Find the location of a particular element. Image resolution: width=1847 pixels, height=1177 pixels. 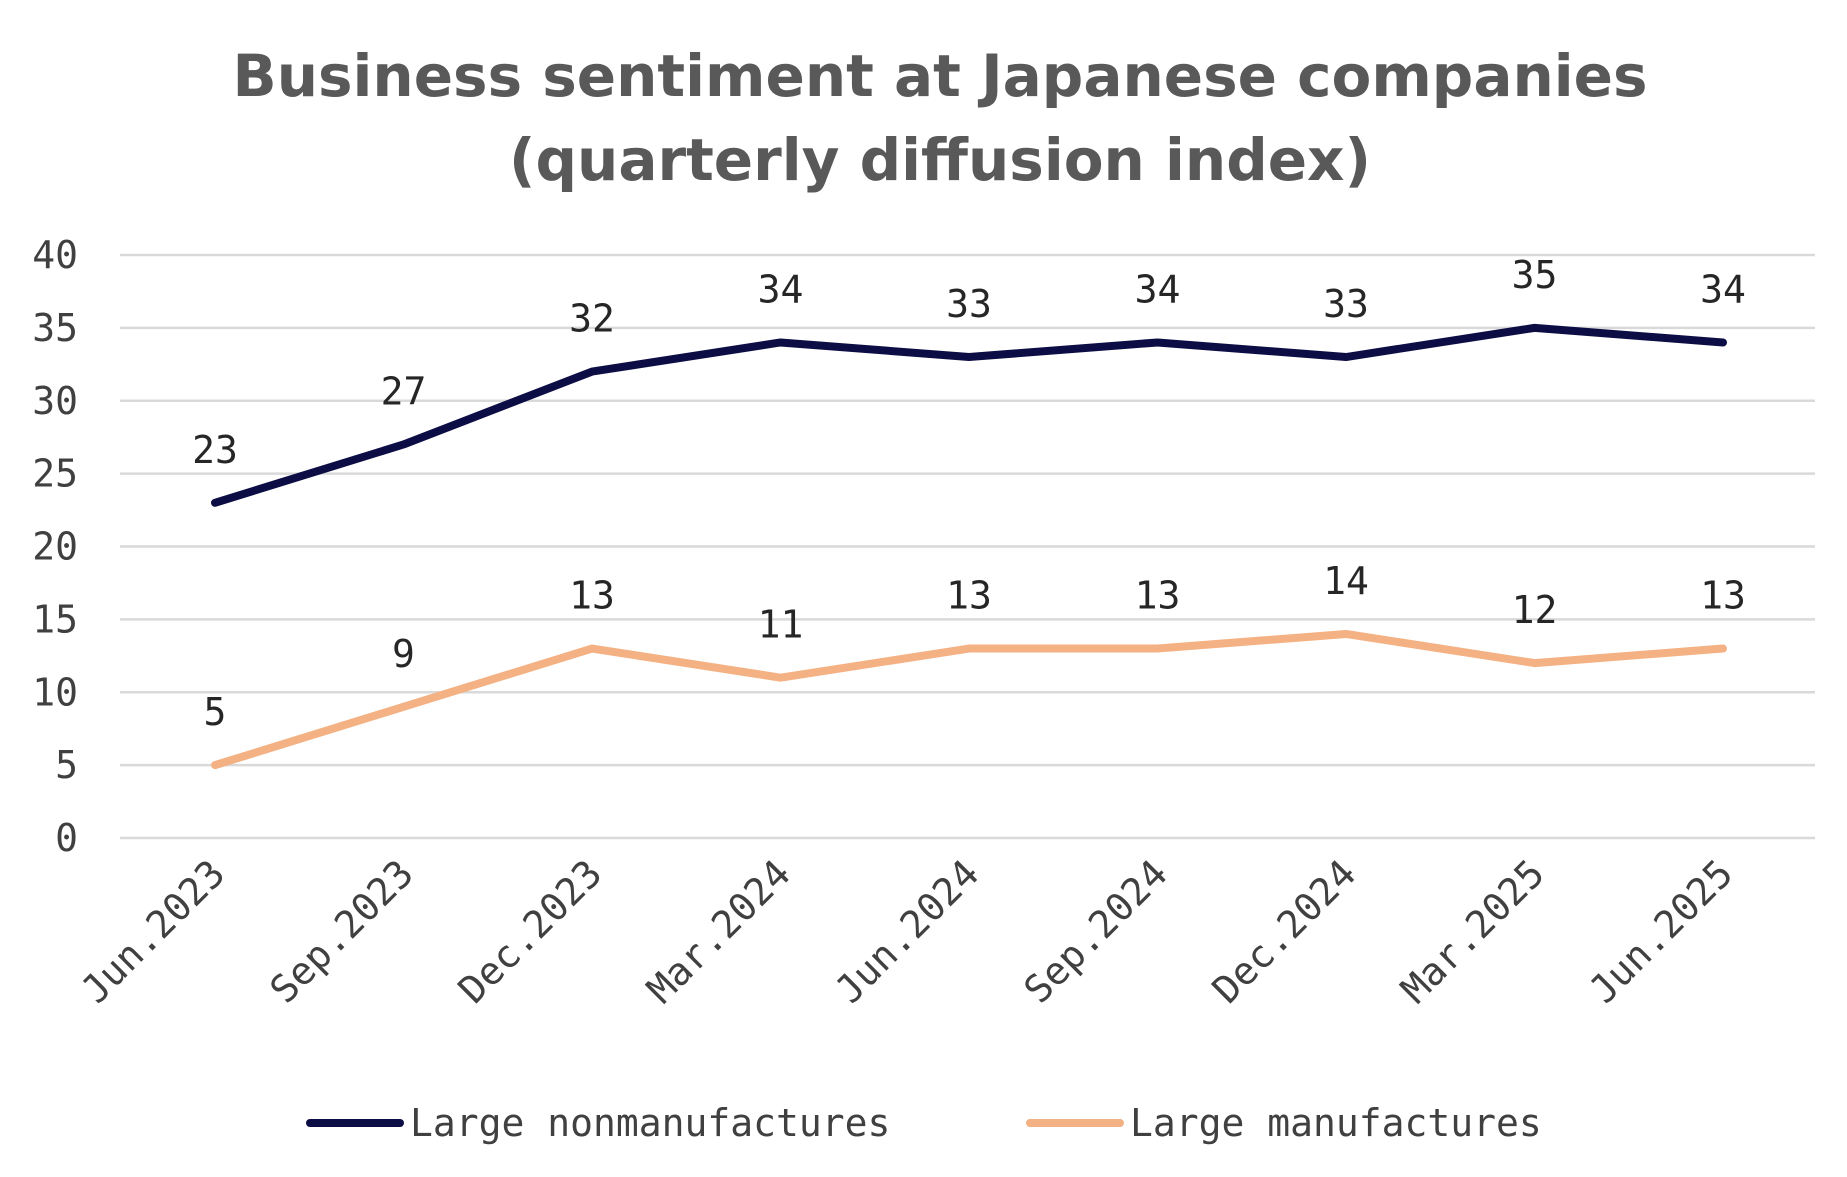

y-axis-ticks: 0 5 10 15 20 25 30 35 40 is located at coordinates (55, 546).